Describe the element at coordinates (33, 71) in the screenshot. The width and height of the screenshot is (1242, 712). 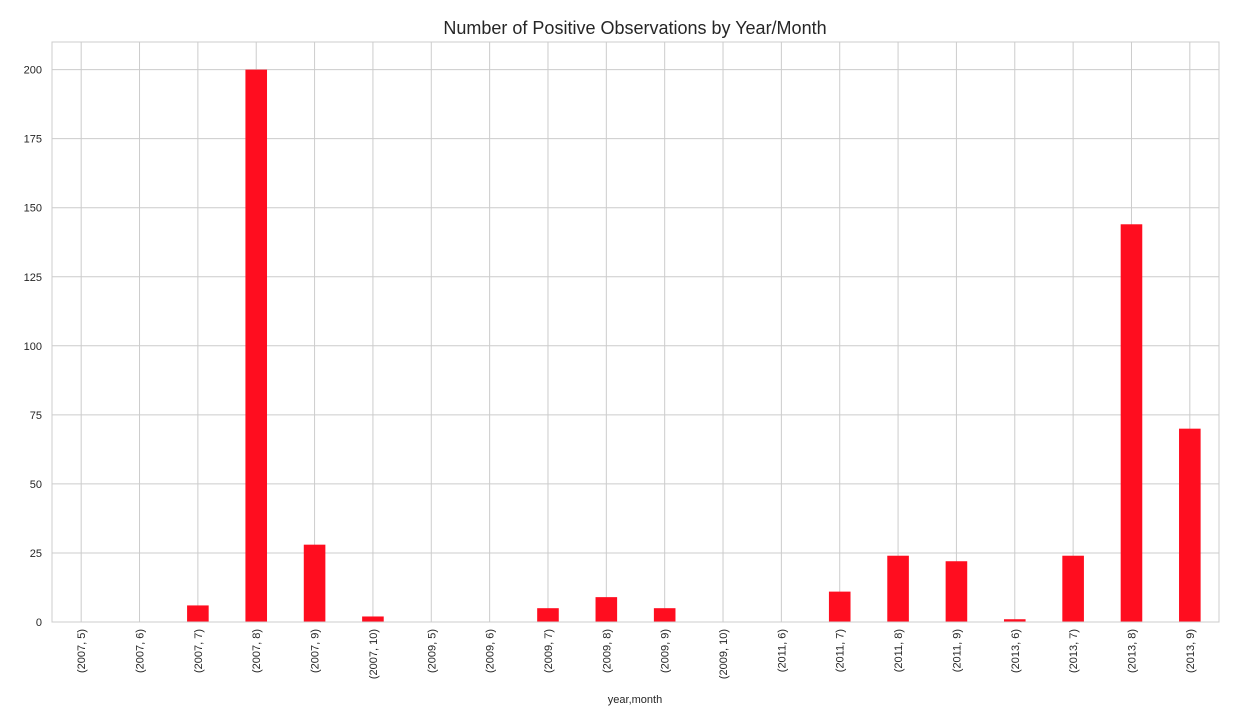
I see `y-tick-label: 200` at that location.